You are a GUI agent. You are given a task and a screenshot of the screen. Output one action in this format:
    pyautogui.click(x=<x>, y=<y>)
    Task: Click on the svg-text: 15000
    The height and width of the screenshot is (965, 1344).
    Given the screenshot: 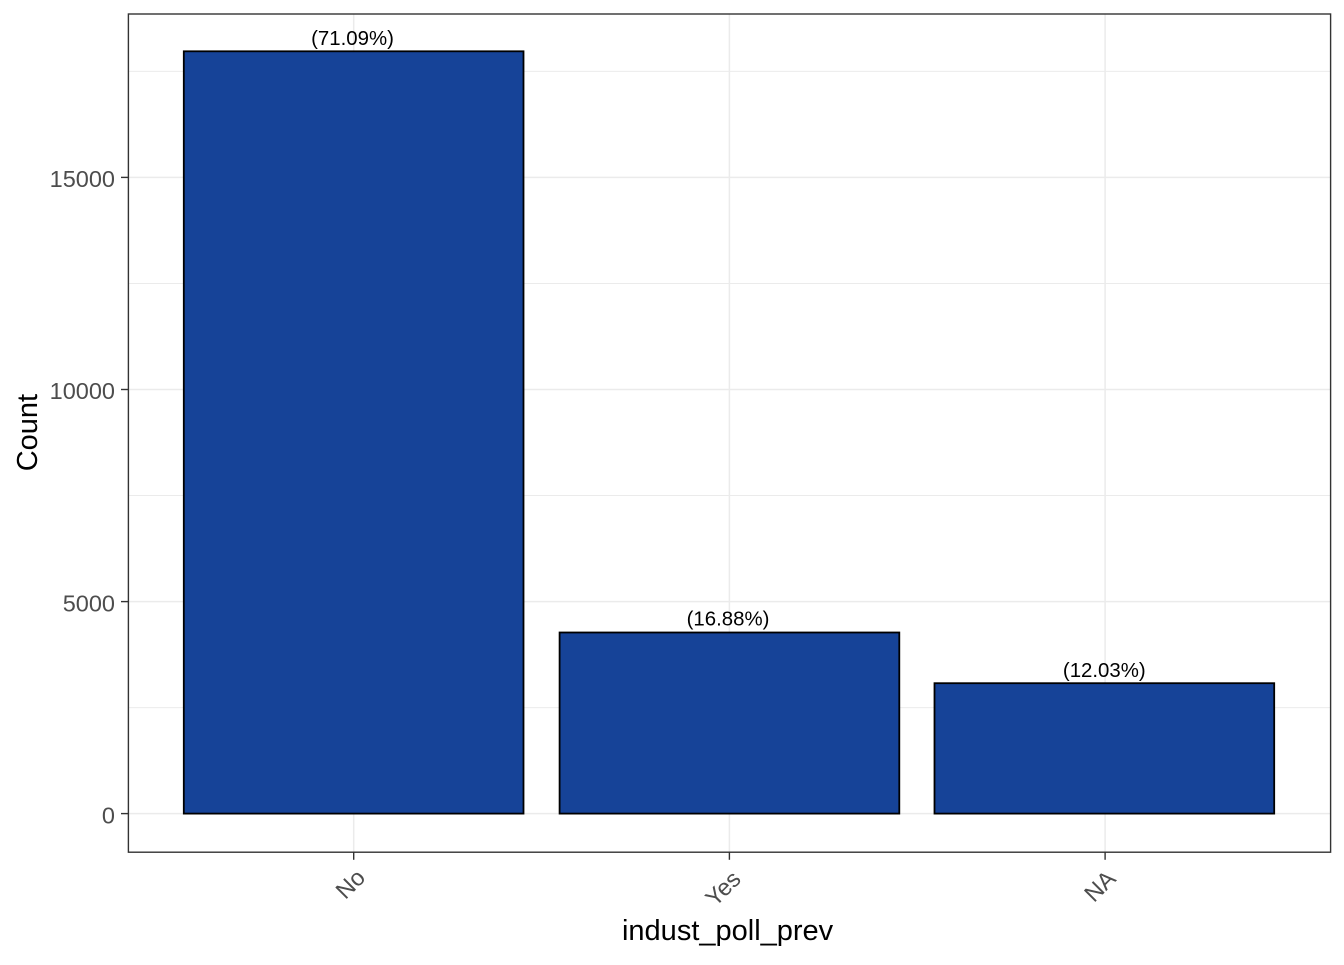 What is the action you would take?
    pyautogui.click(x=82, y=179)
    